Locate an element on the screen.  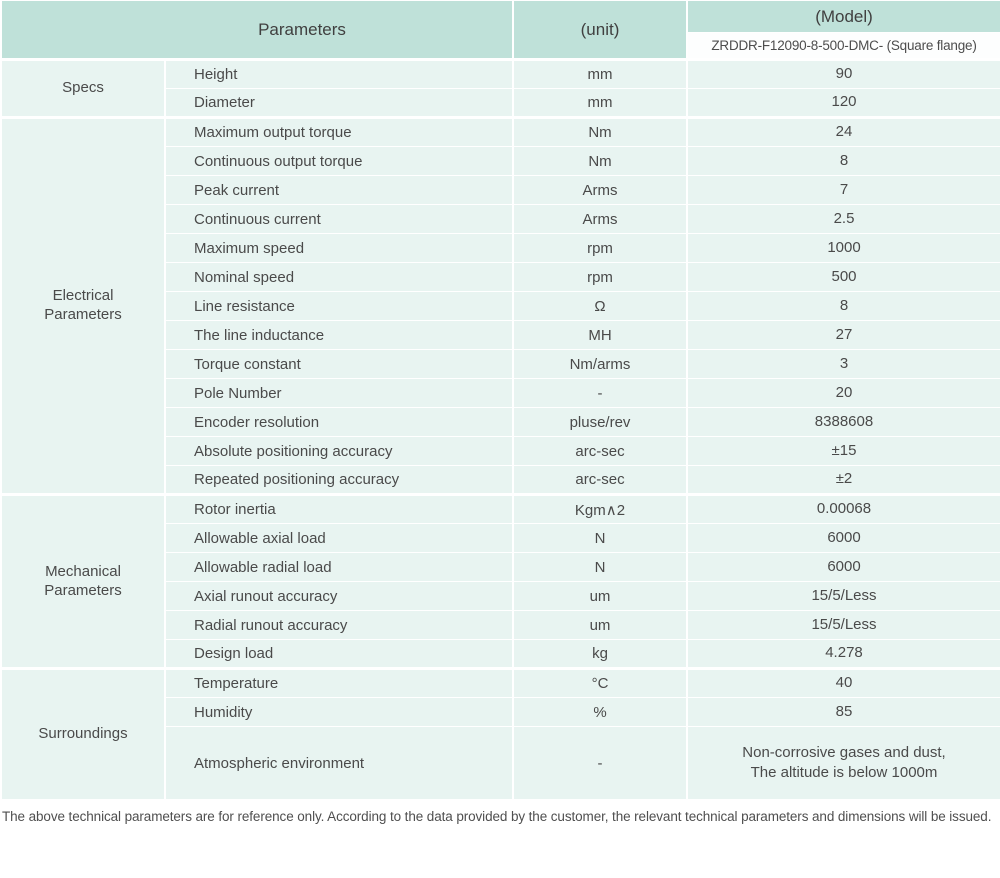
value-cell: 120 is located at coordinates (843, 103).